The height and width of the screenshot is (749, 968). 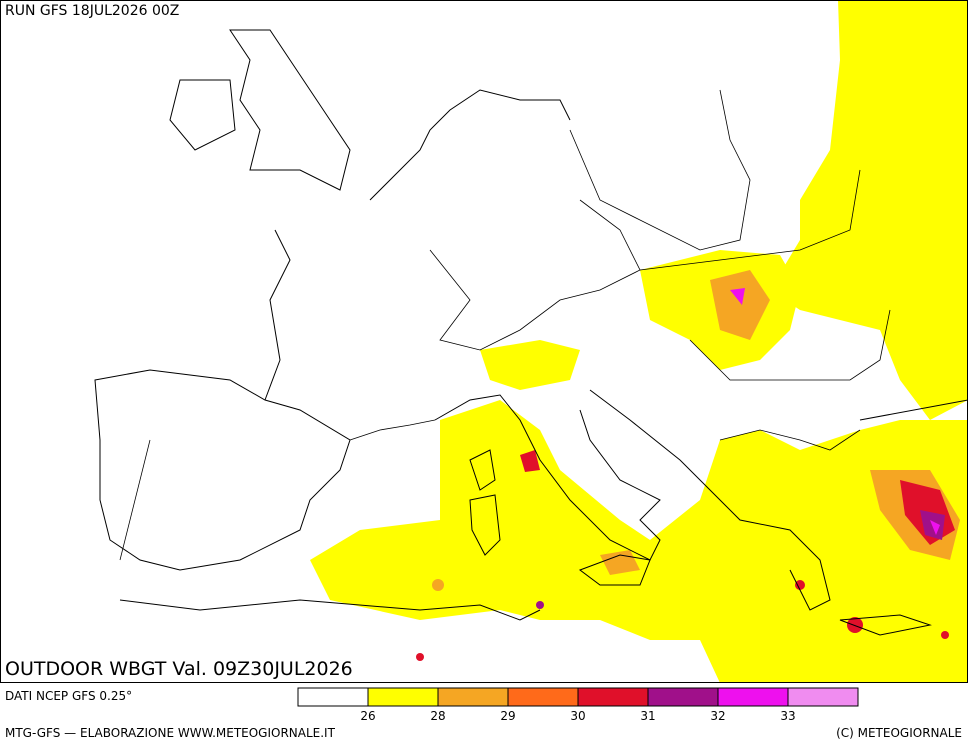 I want to click on run-label: RUN GFS 18JUL2026 00Z, so click(x=92, y=11).